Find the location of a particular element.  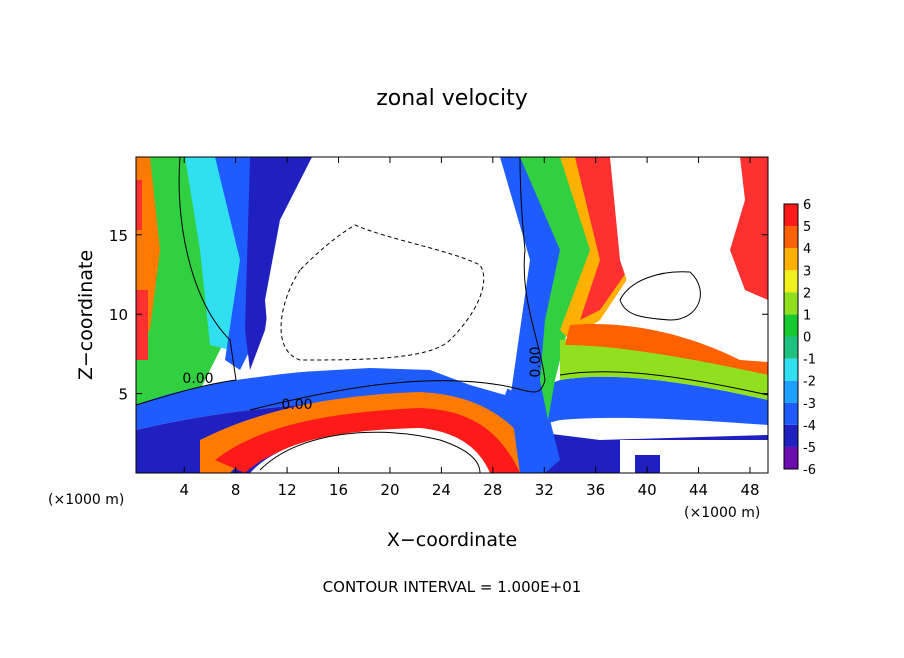

x-axis-label: X−coordinate is located at coordinates (452, 540).